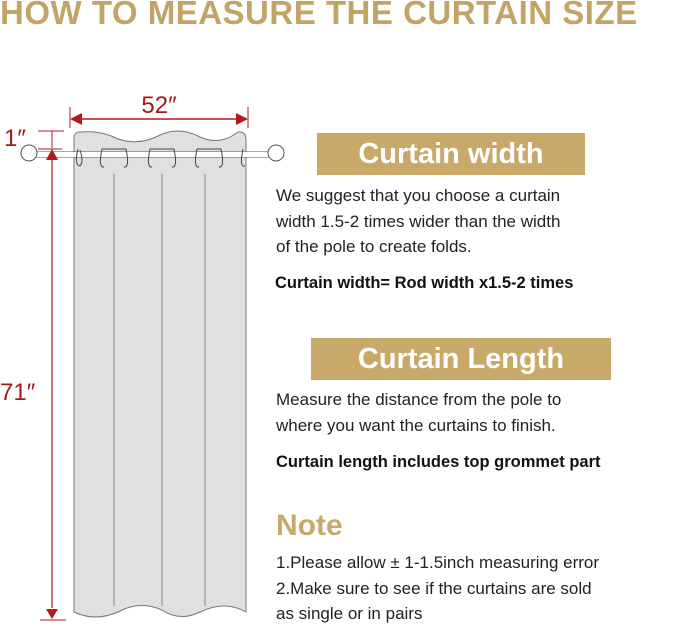 Image resolution: width=679 pixels, height=628 pixels. Describe the element at coordinates (424, 283) in the screenshot. I see `width-formula: Curtain width= Rod width x1.5-2 times` at that location.